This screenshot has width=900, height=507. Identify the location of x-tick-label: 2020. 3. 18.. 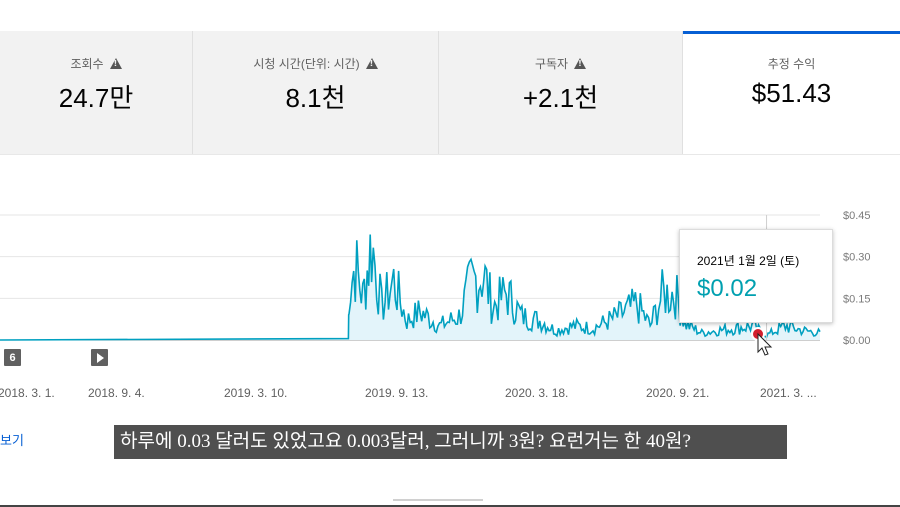
(537, 393).